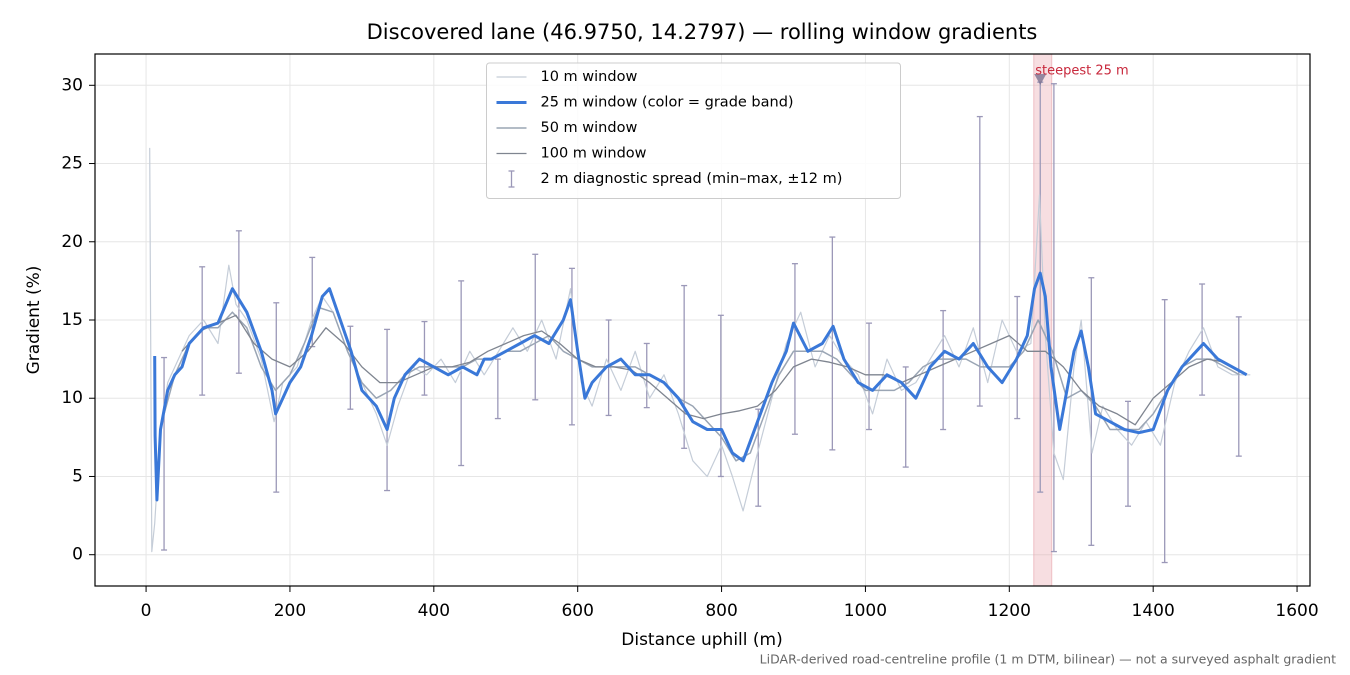  I want to click on x-tick-label: 1200, so click(1009, 611).